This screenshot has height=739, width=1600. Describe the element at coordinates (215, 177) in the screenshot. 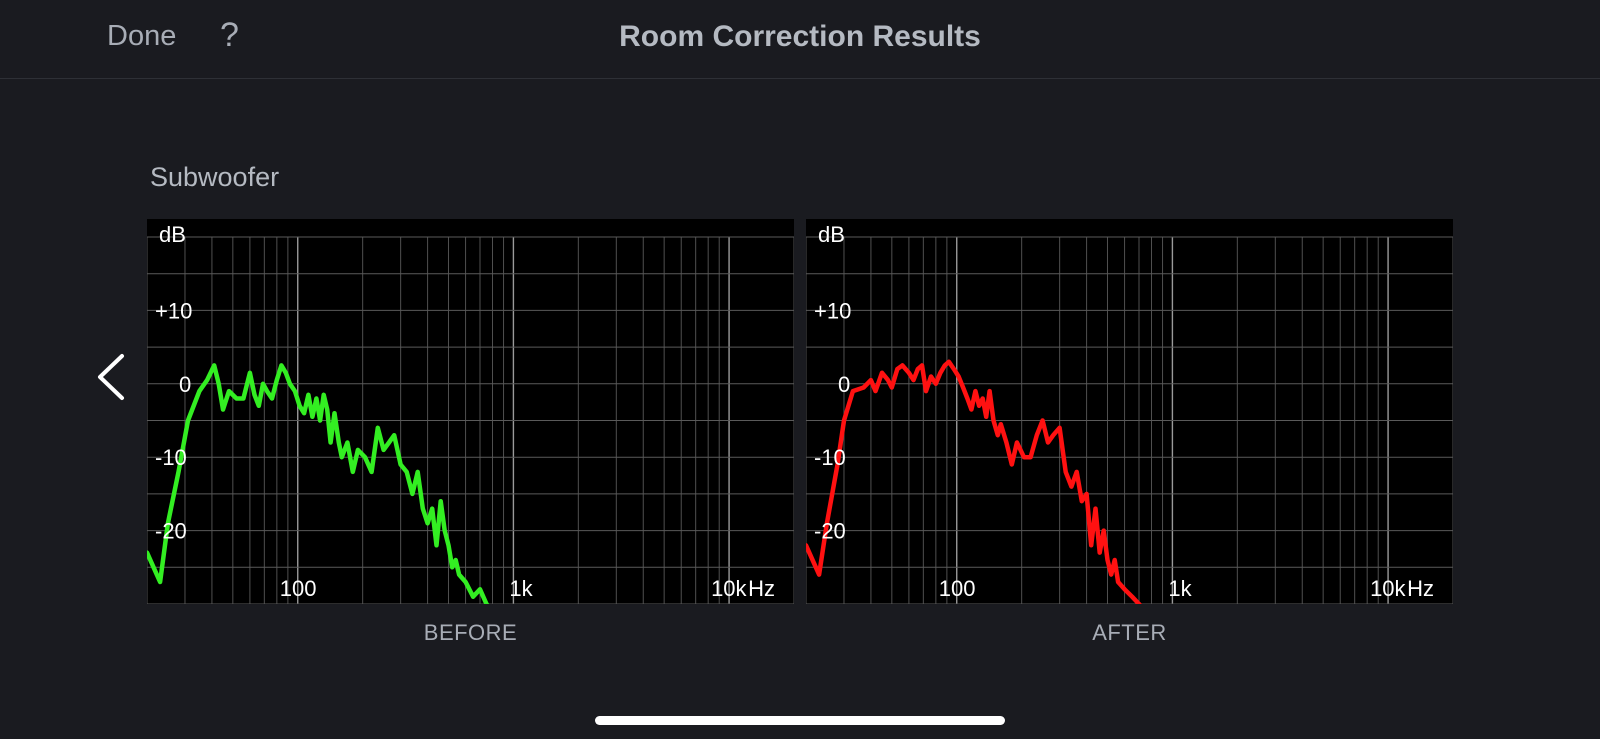

I see `section-label: Subwoofer` at that location.